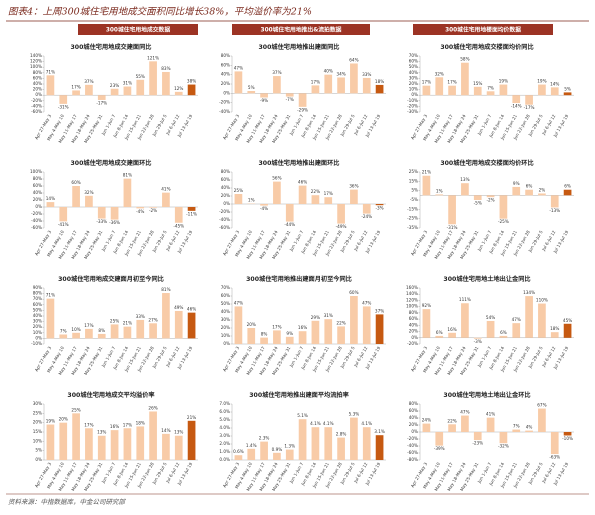  What do you see at coordinates (477, 83) in the screenshot?
I see `data-label: 15%` at bounding box center [477, 83].